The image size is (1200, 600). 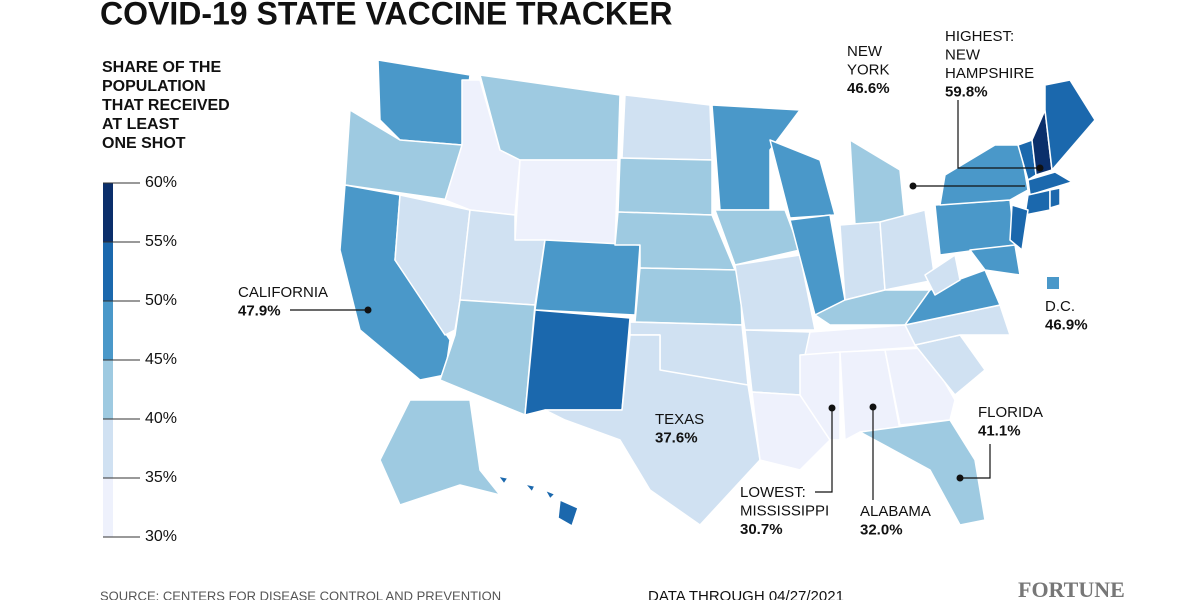 What do you see at coordinates (676, 437) in the screenshot?
I see `callout-value: 37.6%` at bounding box center [676, 437].